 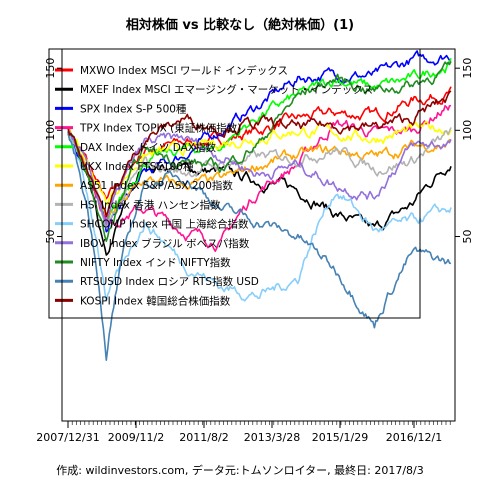 What do you see at coordinates (164, 224) in the screenshot?
I see `legend-label-8: SHCOMP Index 中国 上海総合指数` at bounding box center [164, 224].